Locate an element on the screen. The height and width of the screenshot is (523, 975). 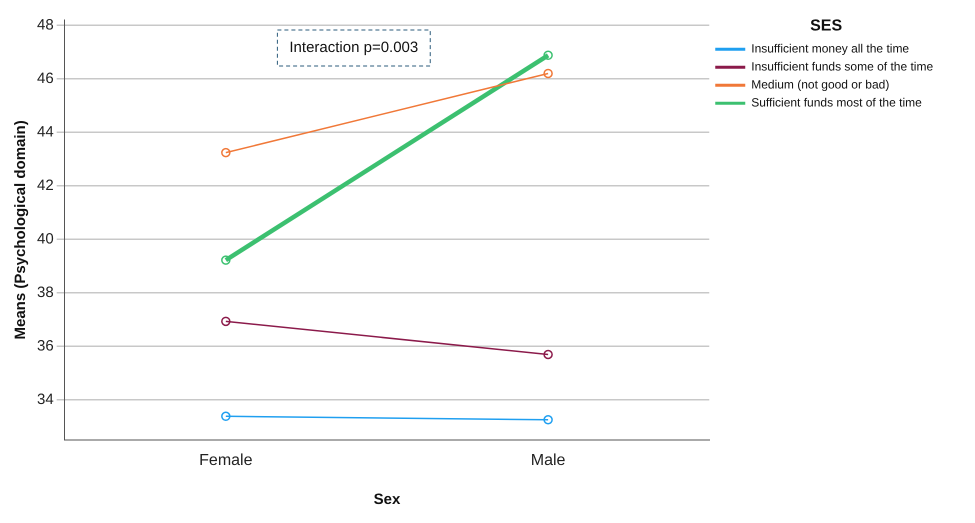
y-tick-label: 34 is located at coordinates (45, 399).